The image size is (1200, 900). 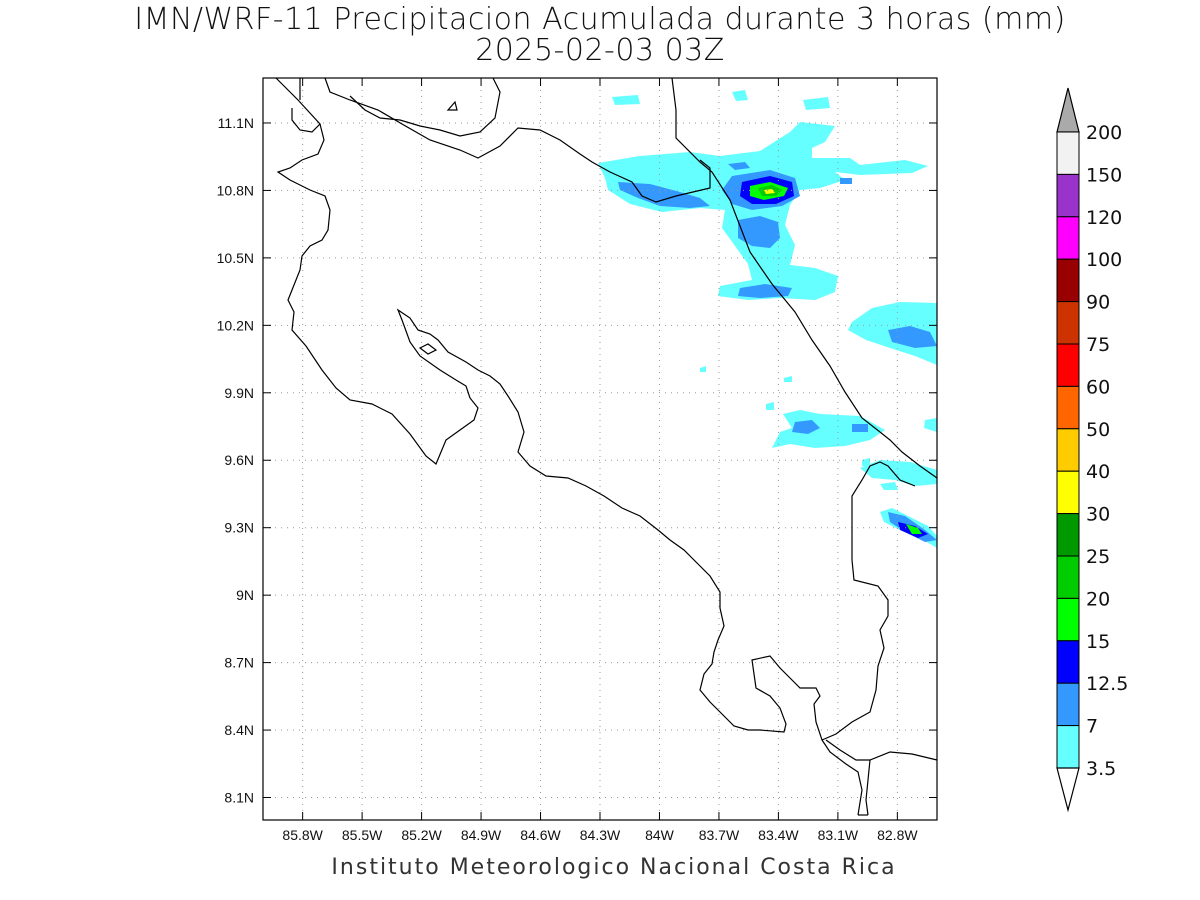 I want to click on colorbar-label: 20, so click(x=1098, y=599).